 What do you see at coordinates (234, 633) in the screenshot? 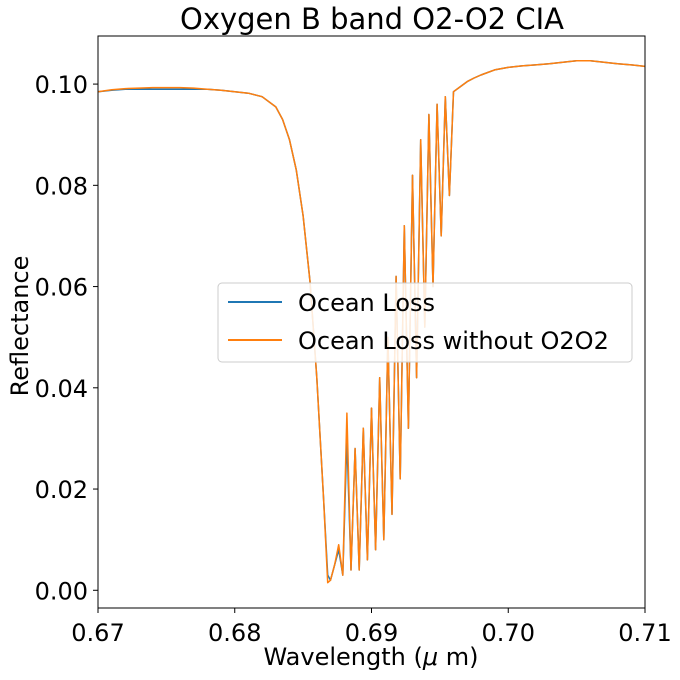
I see `x-tick-label: 0.68` at bounding box center [234, 633].